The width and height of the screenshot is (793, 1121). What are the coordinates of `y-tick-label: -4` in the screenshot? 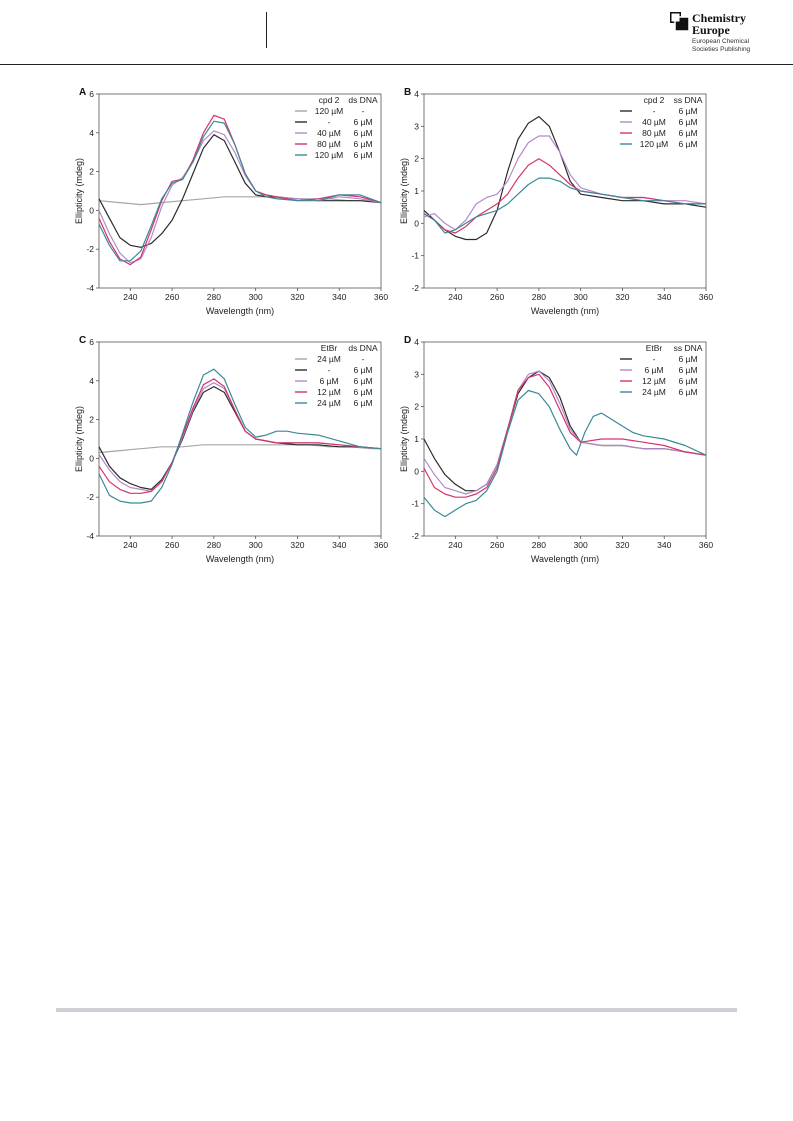 It's located at (90, 536).